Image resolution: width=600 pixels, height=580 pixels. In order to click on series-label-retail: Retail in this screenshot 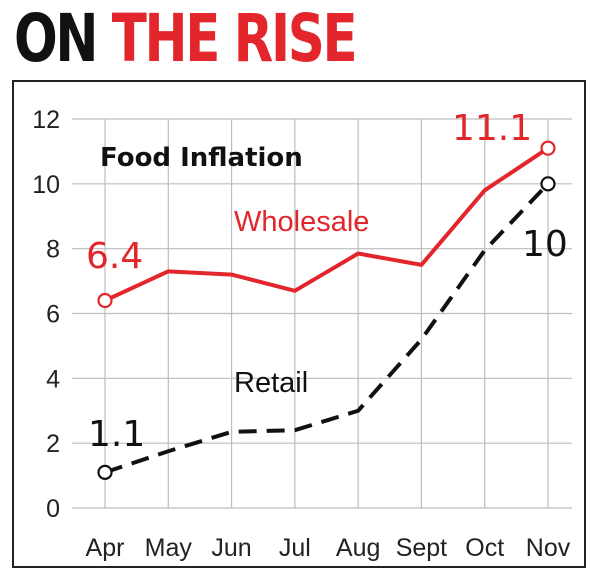, I will do `click(271, 383)`.